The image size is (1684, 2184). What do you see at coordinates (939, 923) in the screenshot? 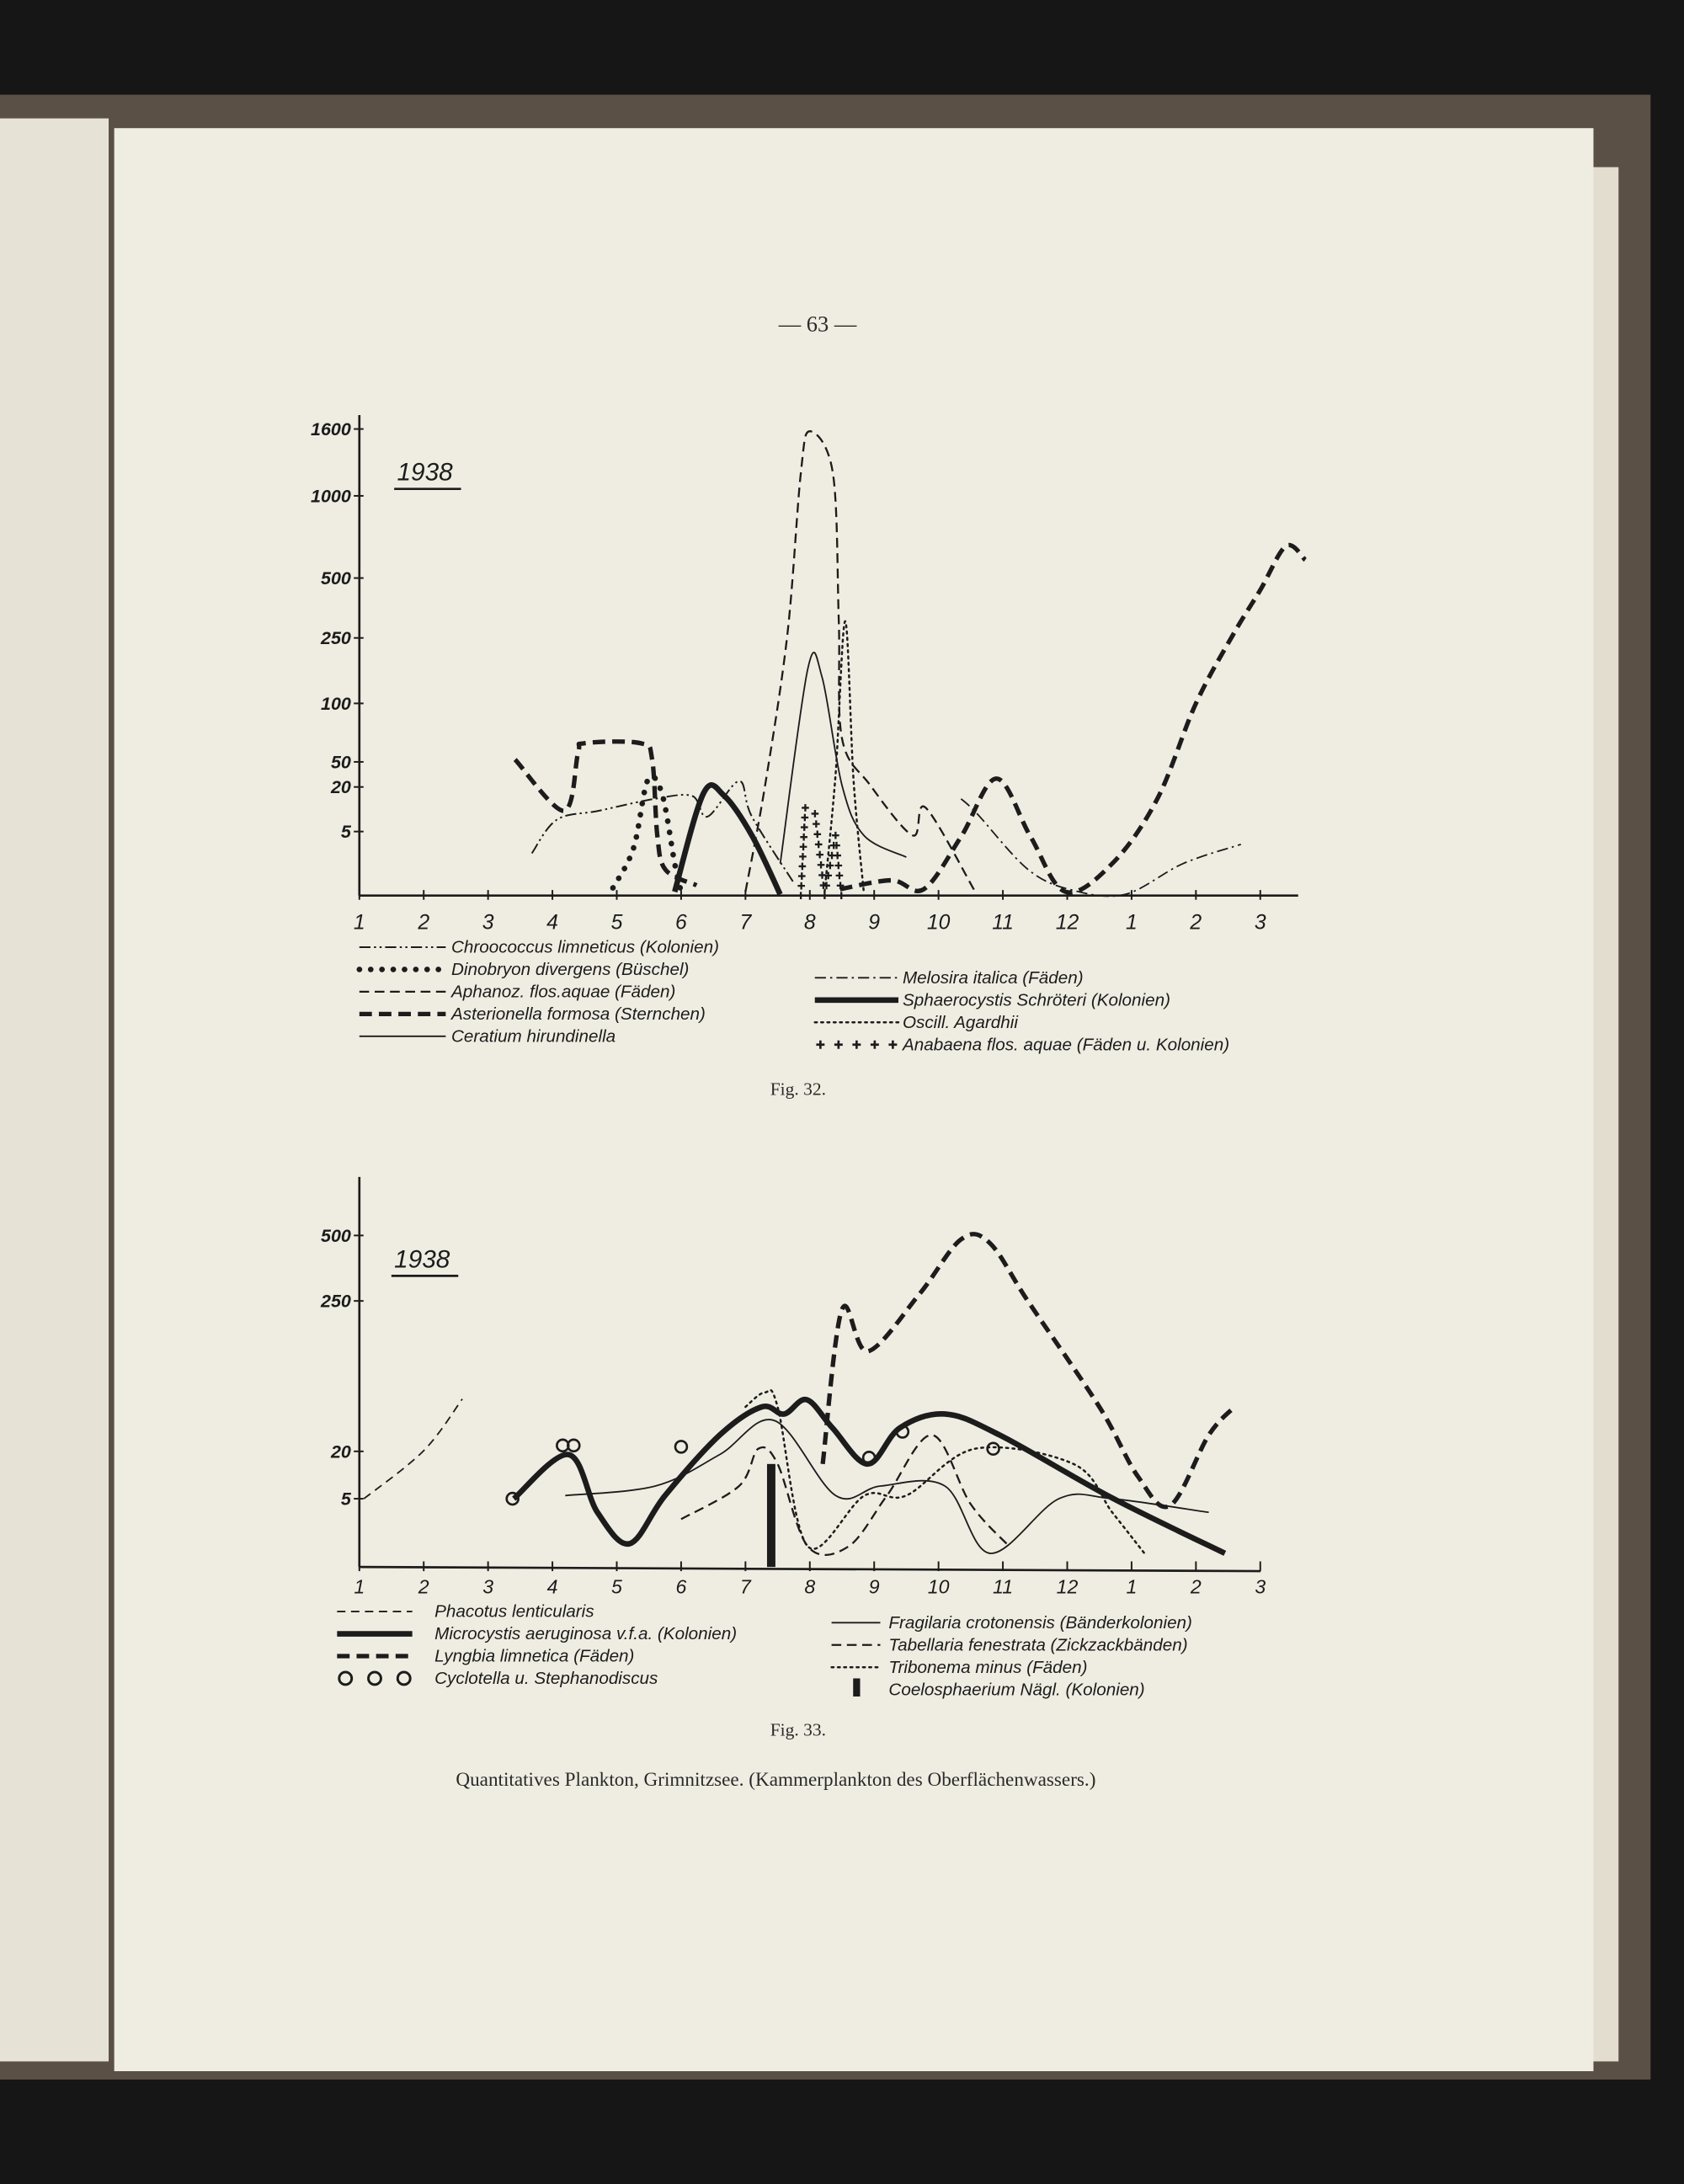
I see `x-tick-label: 10` at bounding box center [939, 923].